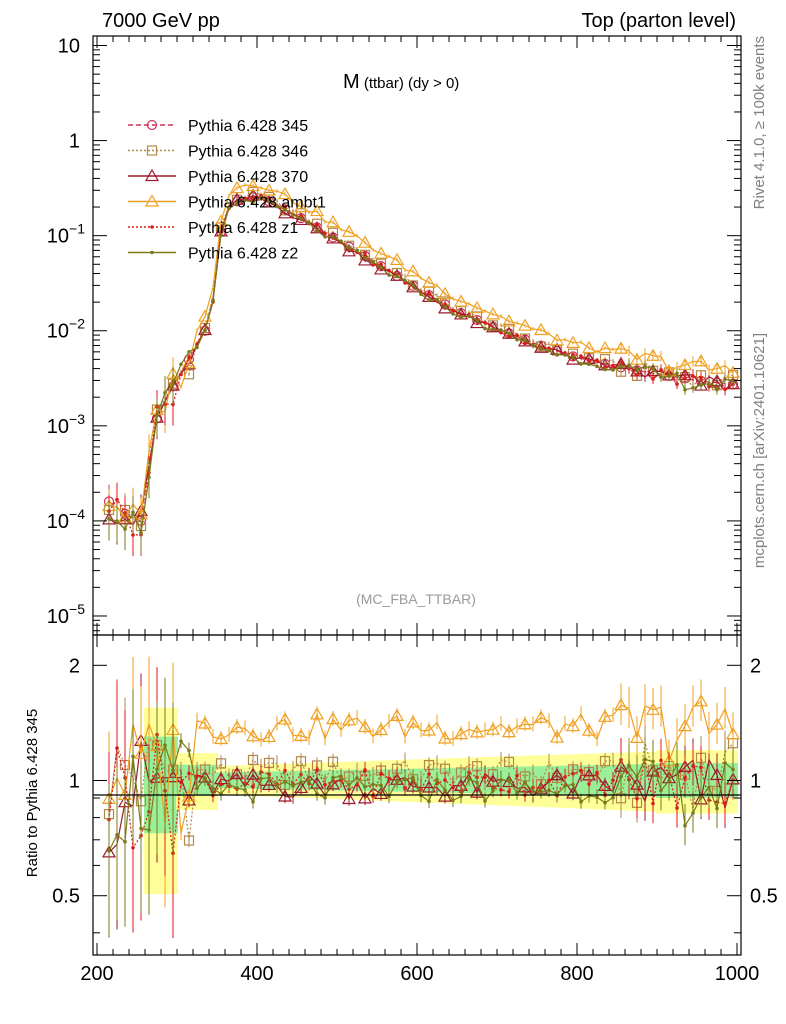  What do you see at coordinates (77, 419) in the screenshot?
I see `y-tick-exponent: −3` at bounding box center [77, 419].